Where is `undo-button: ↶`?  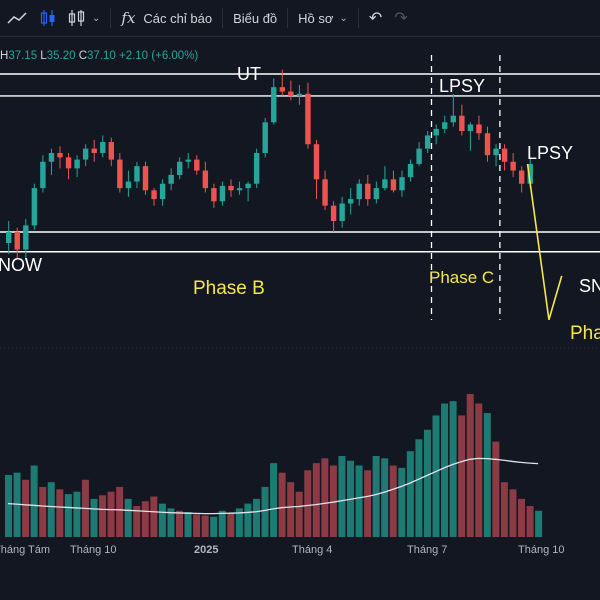
undo-button: ↶ is located at coordinates (375, 18).